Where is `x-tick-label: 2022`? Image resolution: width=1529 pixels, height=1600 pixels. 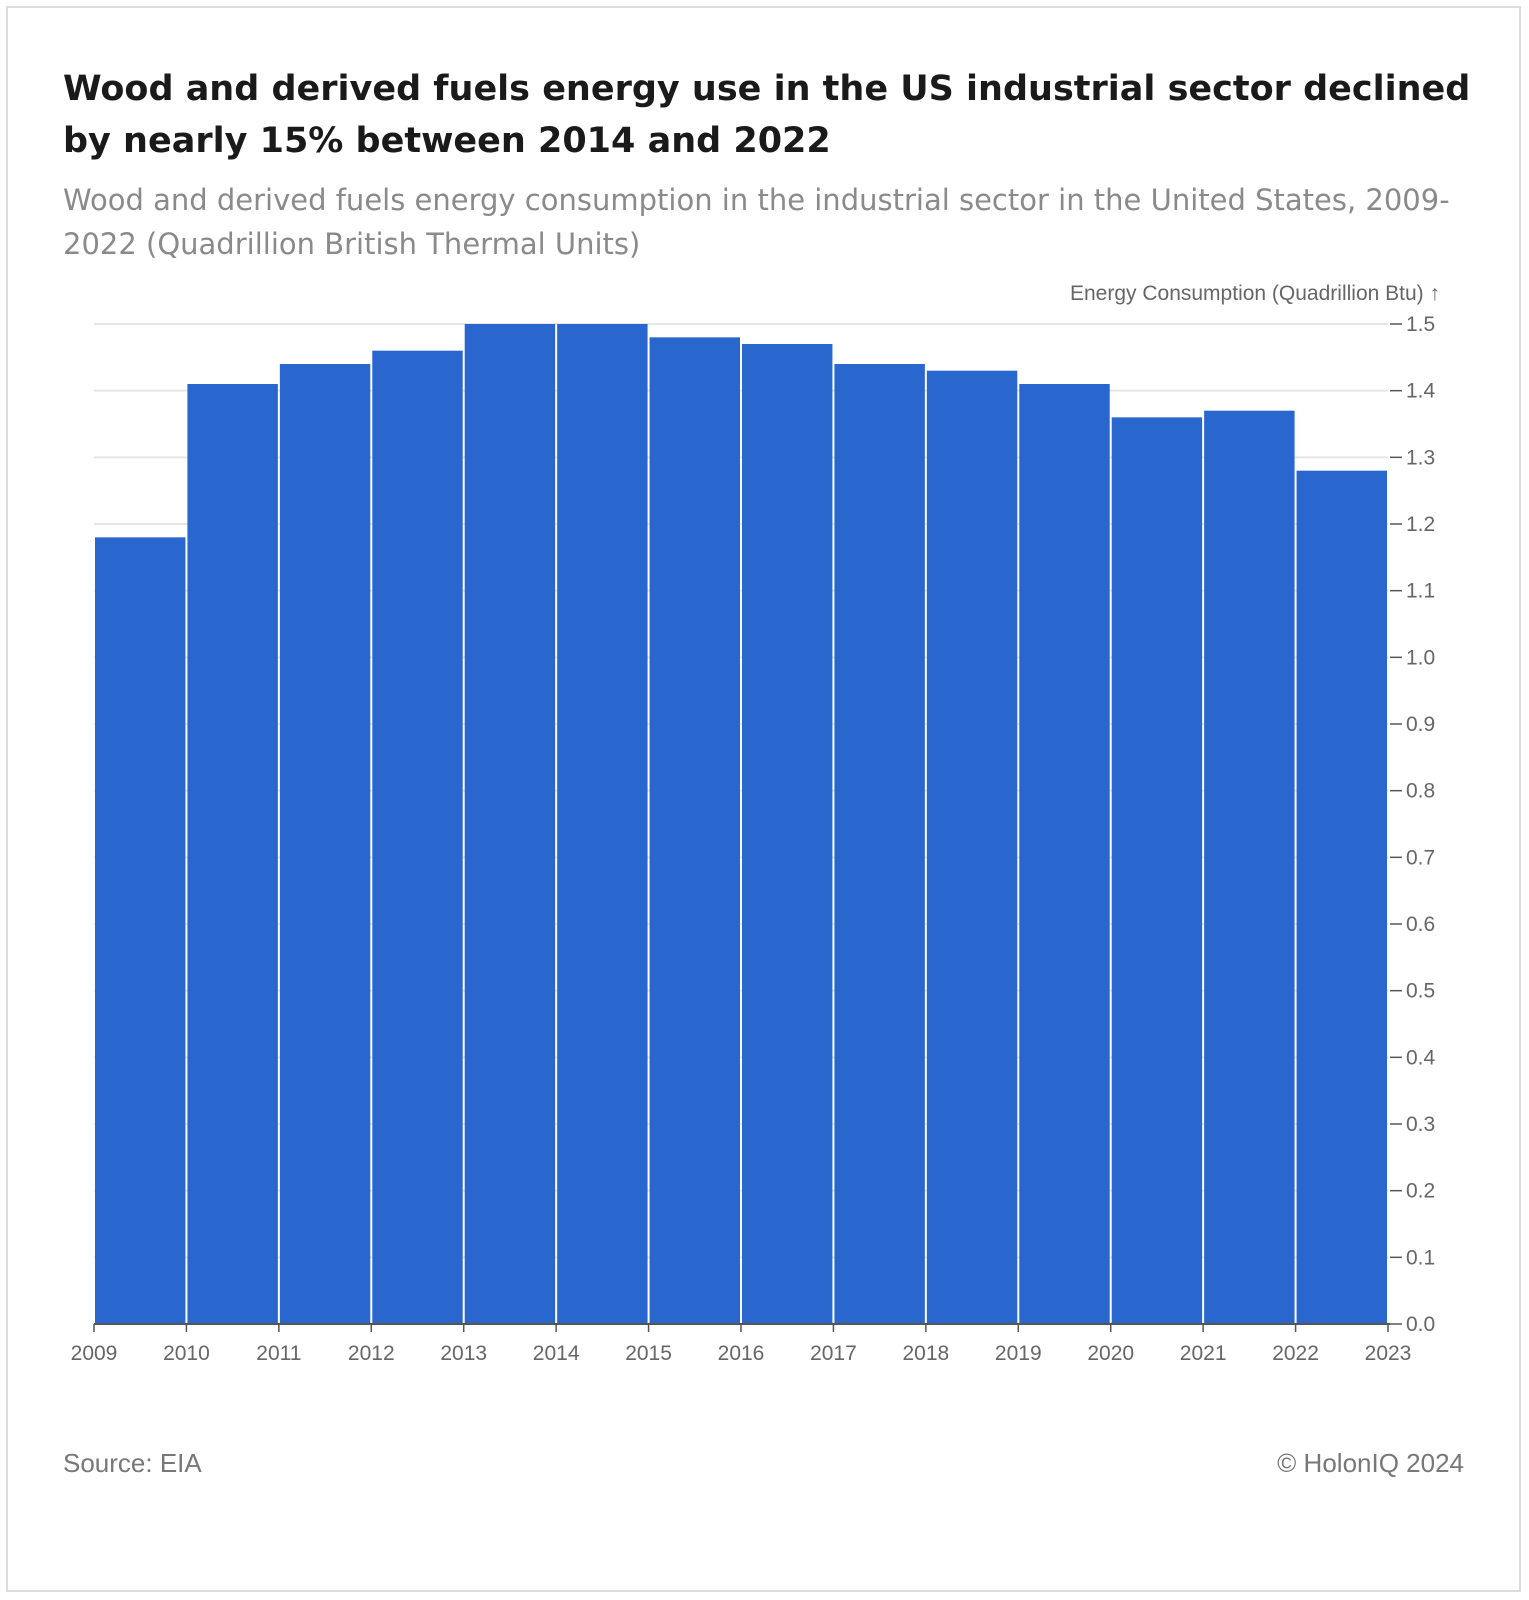 x-tick-label: 2022 is located at coordinates (1295, 1353).